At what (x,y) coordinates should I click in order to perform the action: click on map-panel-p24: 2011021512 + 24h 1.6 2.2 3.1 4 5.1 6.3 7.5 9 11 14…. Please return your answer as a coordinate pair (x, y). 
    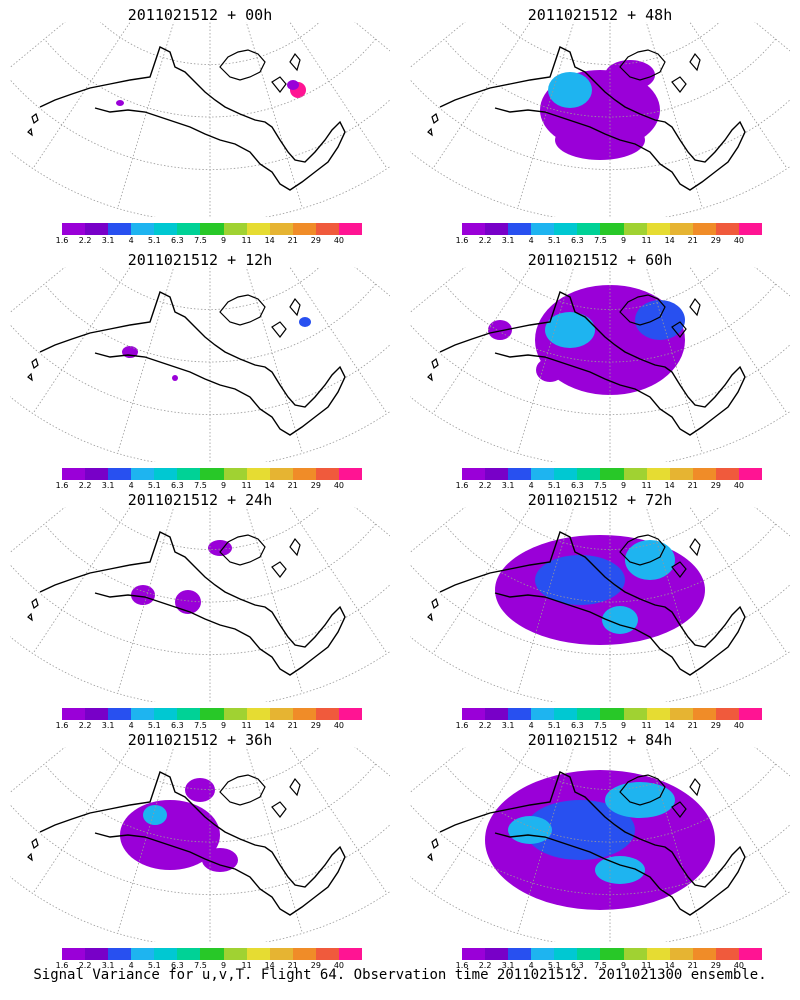
    Looking at the image, I should click on (200, 607).